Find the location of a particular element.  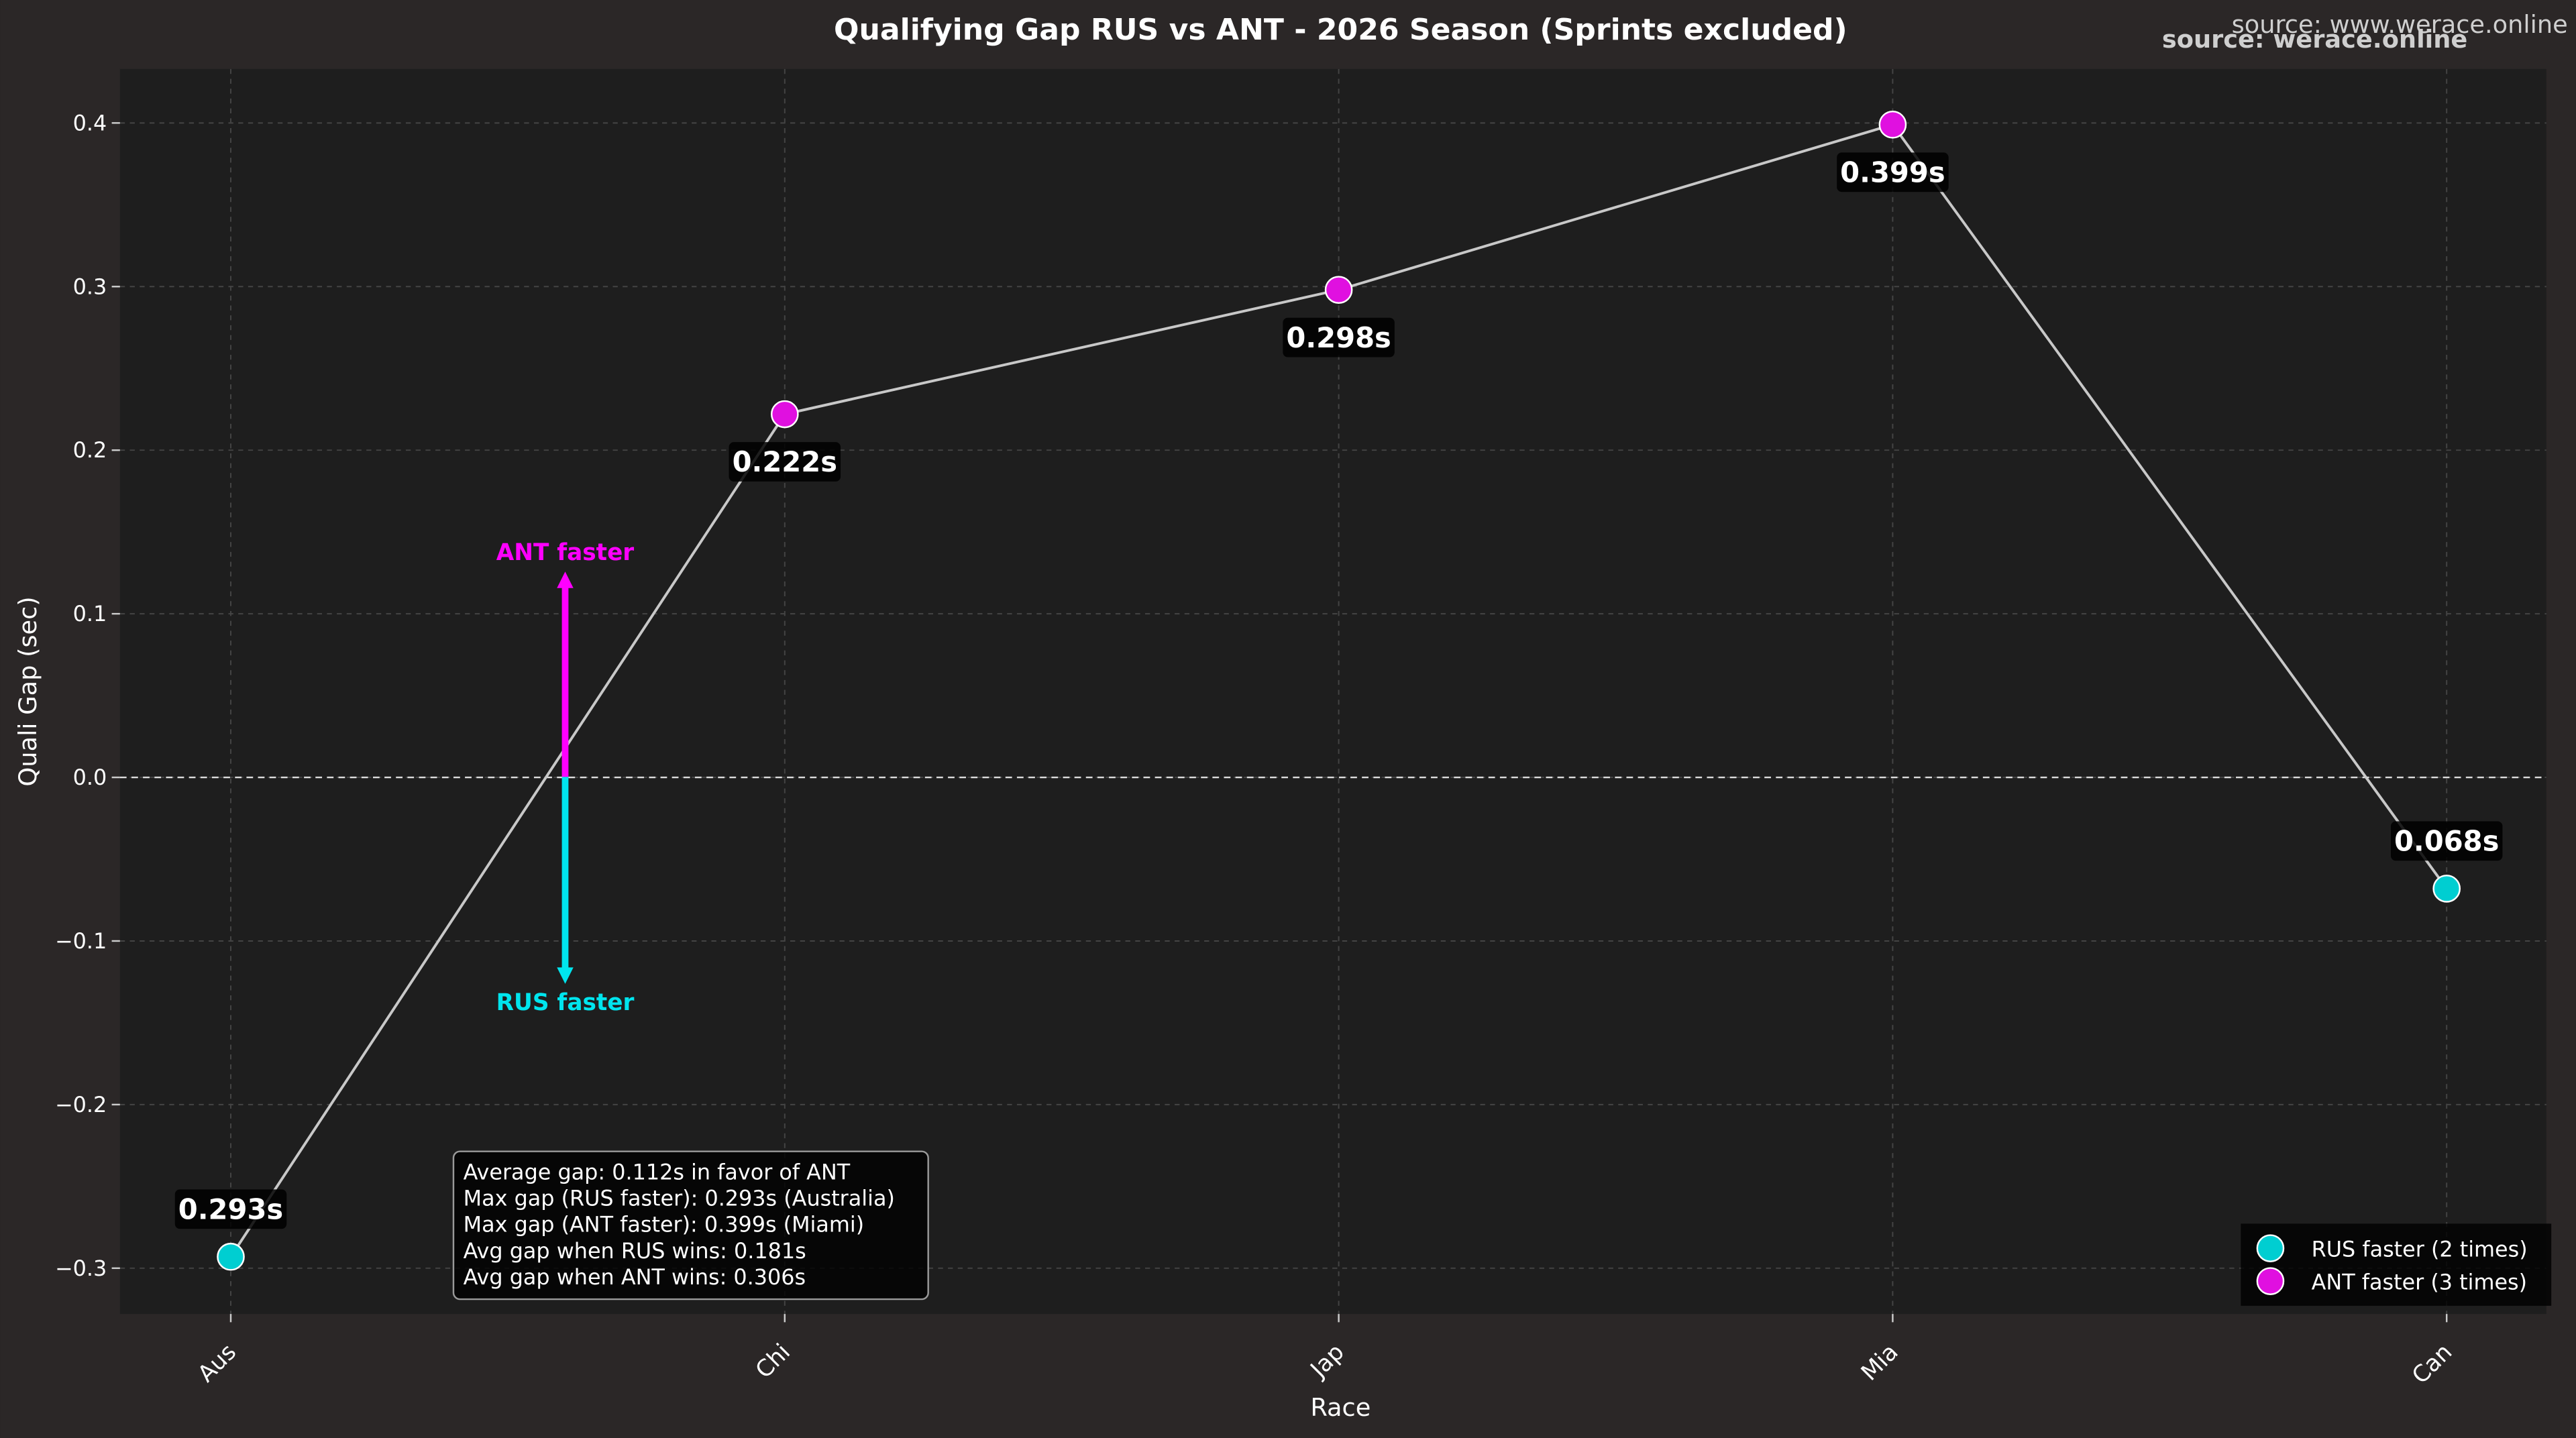

y-tick-label: 0.1 is located at coordinates (90, 613).